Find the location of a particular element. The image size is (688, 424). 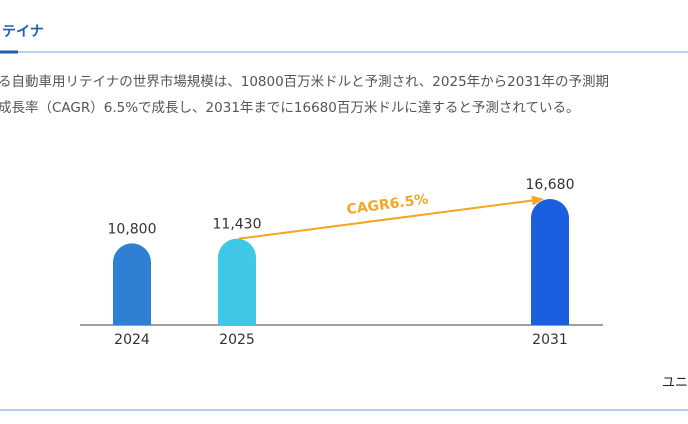

section-title: テイナ is located at coordinates (23, 32).